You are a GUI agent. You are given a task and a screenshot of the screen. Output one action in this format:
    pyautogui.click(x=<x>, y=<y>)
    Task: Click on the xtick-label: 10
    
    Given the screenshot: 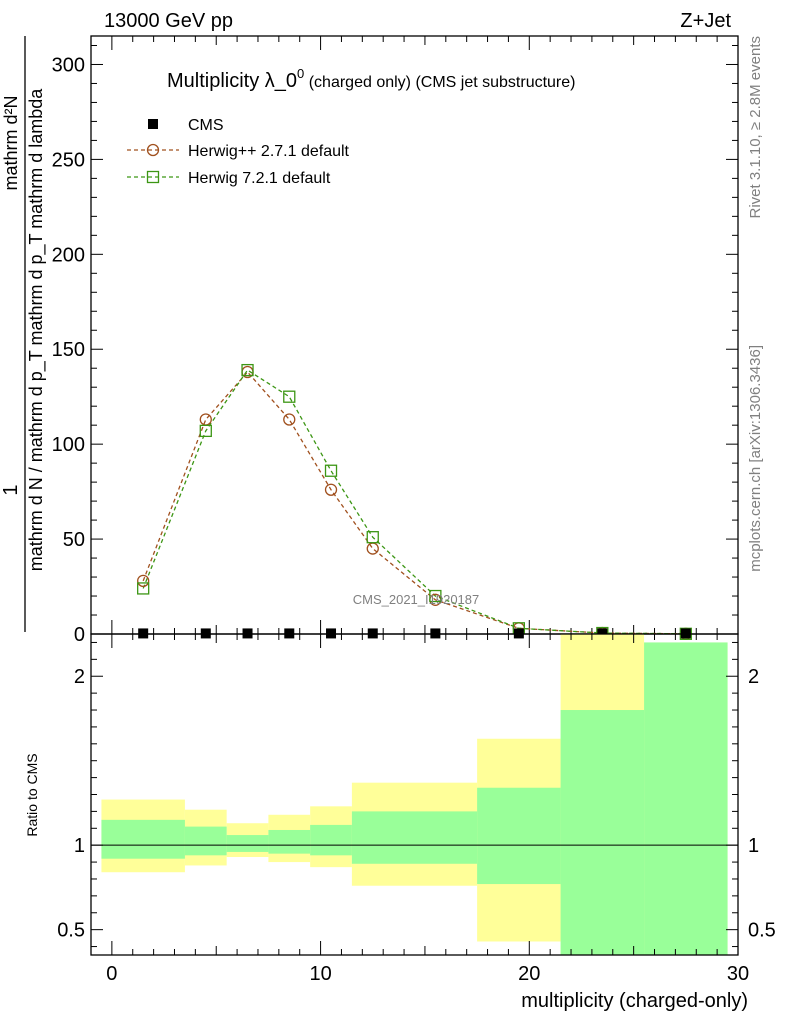 What is the action you would take?
    pyautogui.click(x=320, y=974)
    